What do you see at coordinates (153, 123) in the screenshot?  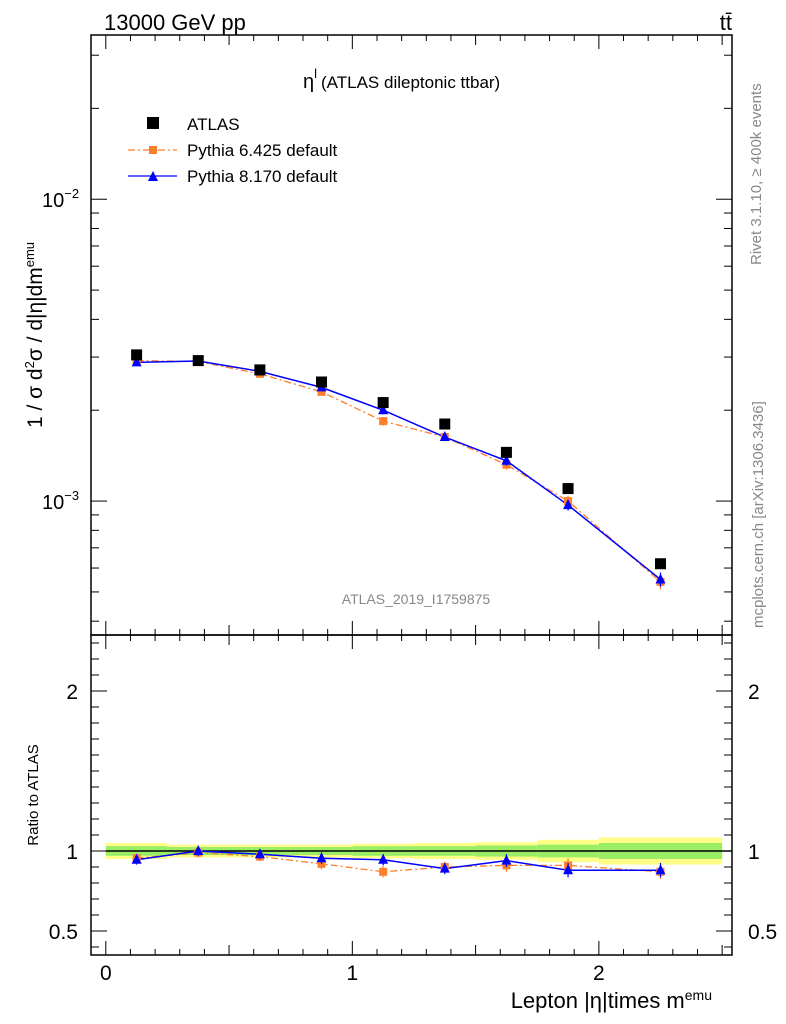 I see `legend-atlas-marker` at bounding box center [153, 123].